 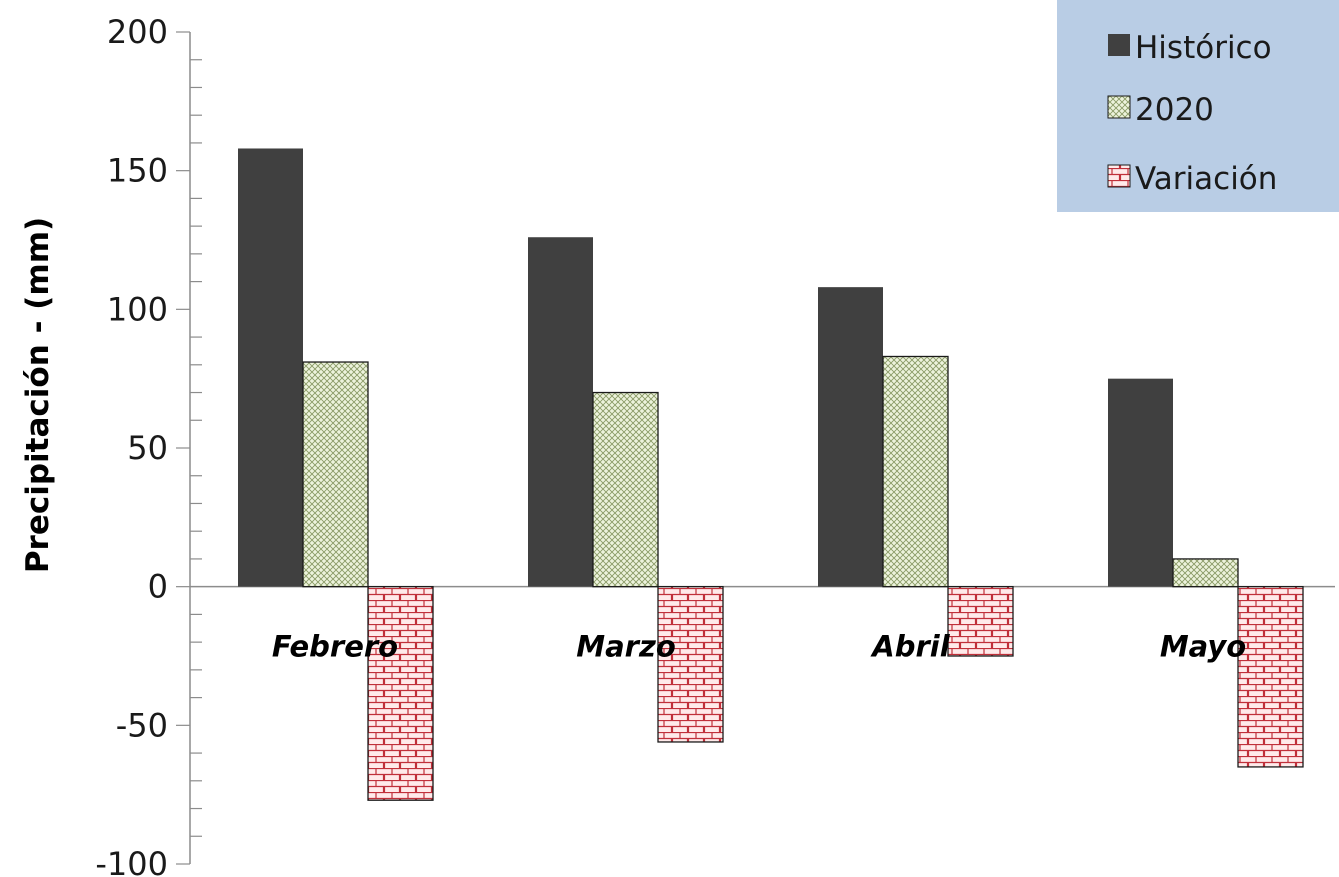 What do you see at coordinates (137, 32) in the screenshot?
I see `y-tick-label: 200` at bounding box center [137, 32].